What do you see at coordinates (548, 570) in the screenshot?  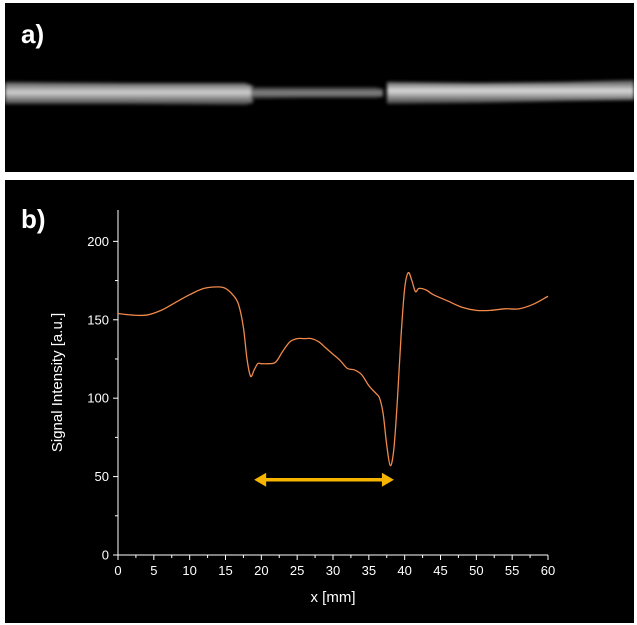 I see `x-tick-label: 60` at bounding box center [548, 570].